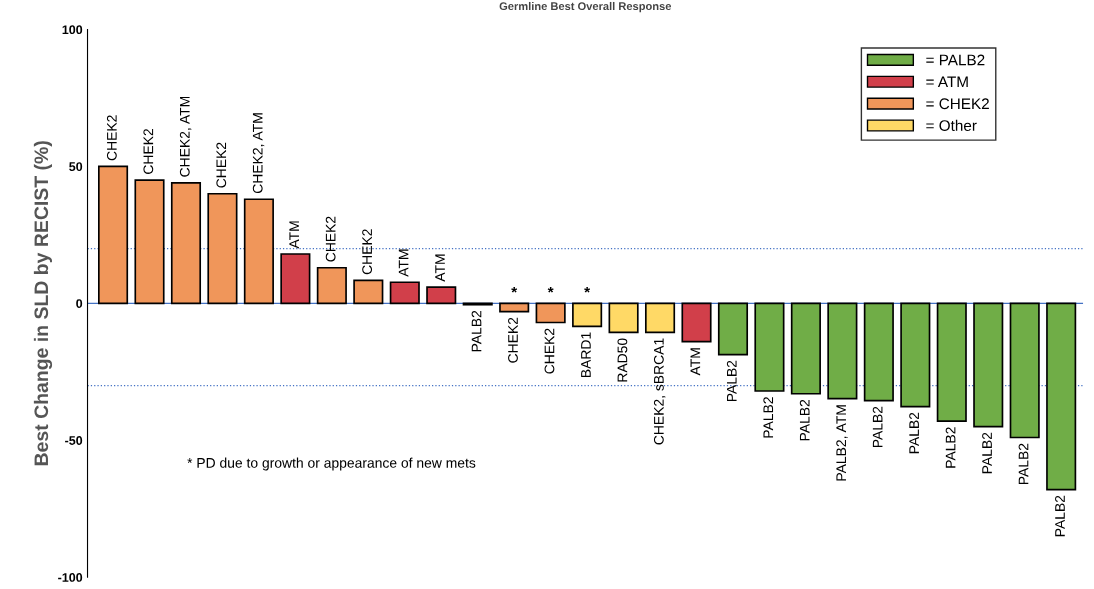  I want to click on chart-title: Germline Best Overall Response, so click(585, 7).